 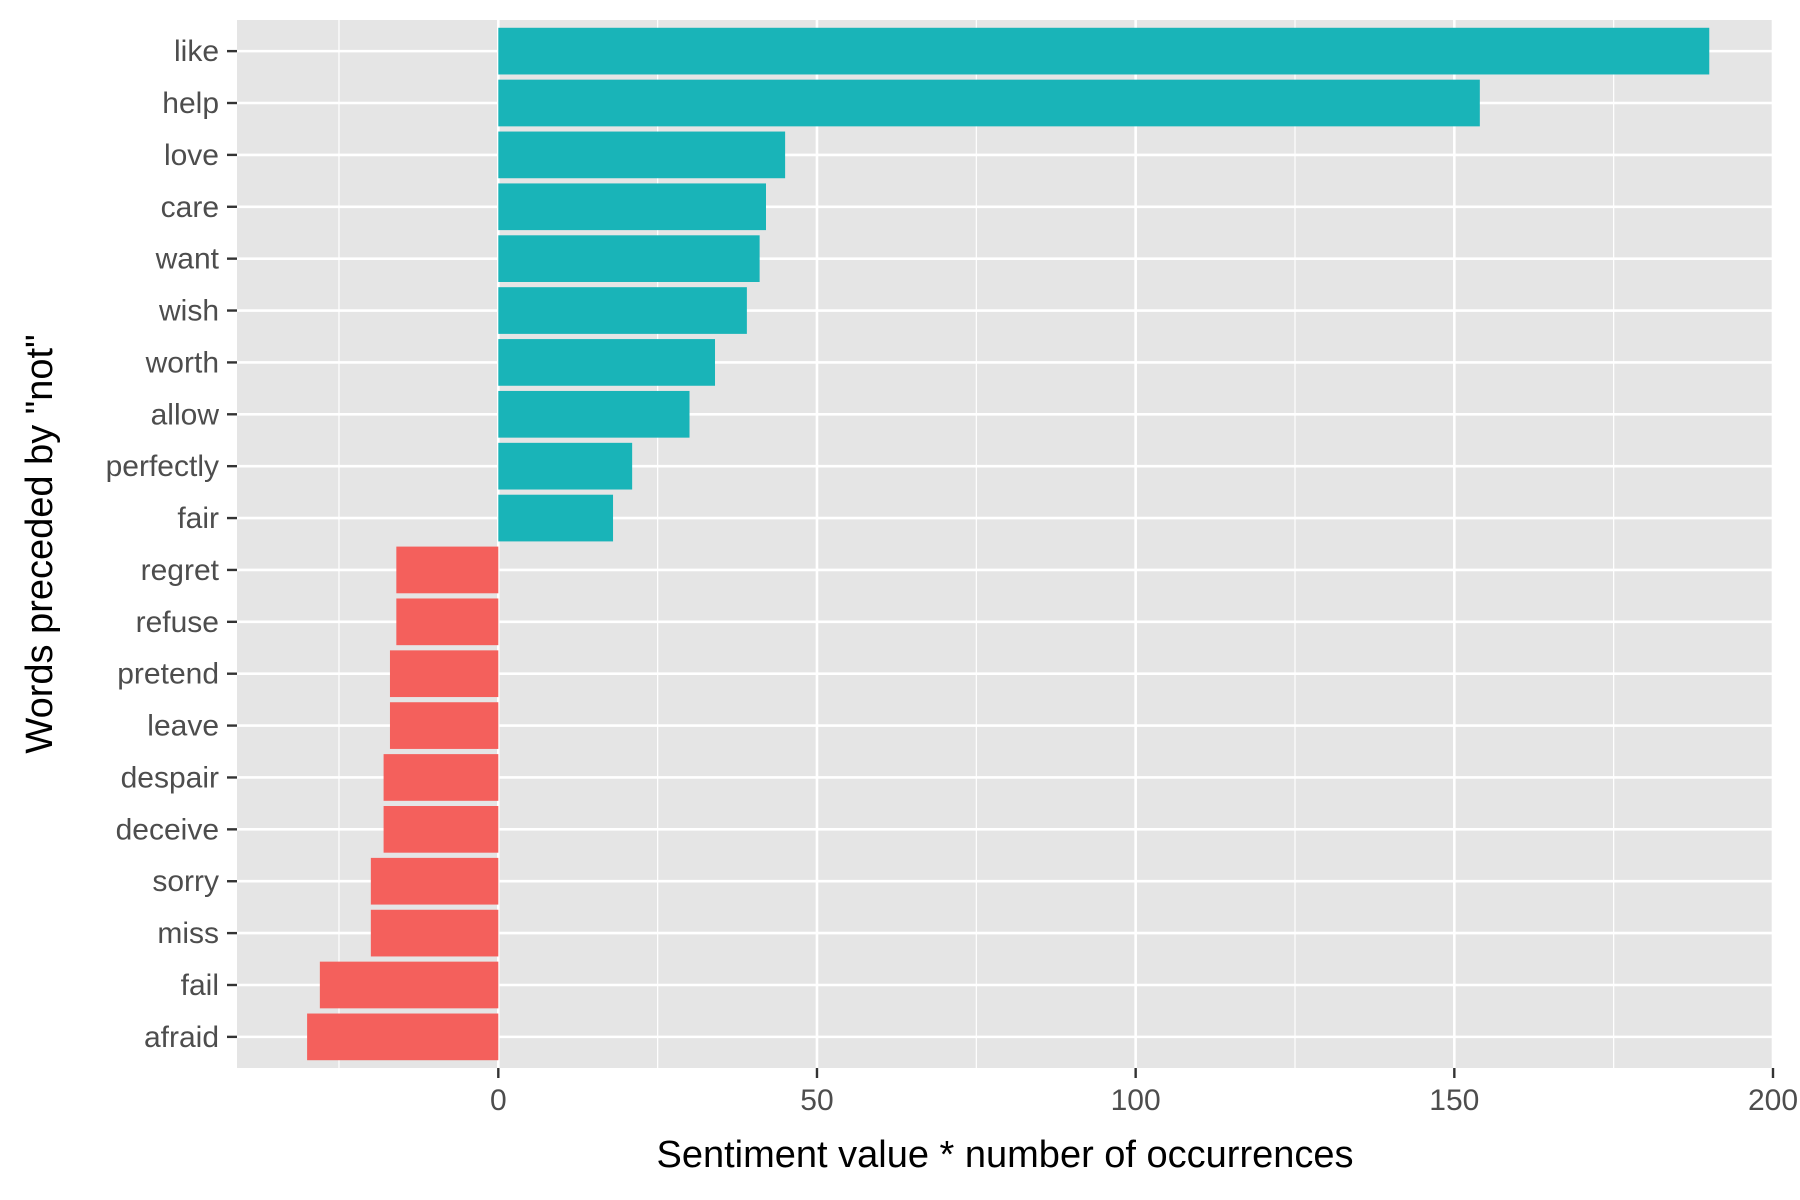 What do you see at coordinates (447, 622) in the screenshot?
I see `bar-refuse` at bounding box center [447, 622].